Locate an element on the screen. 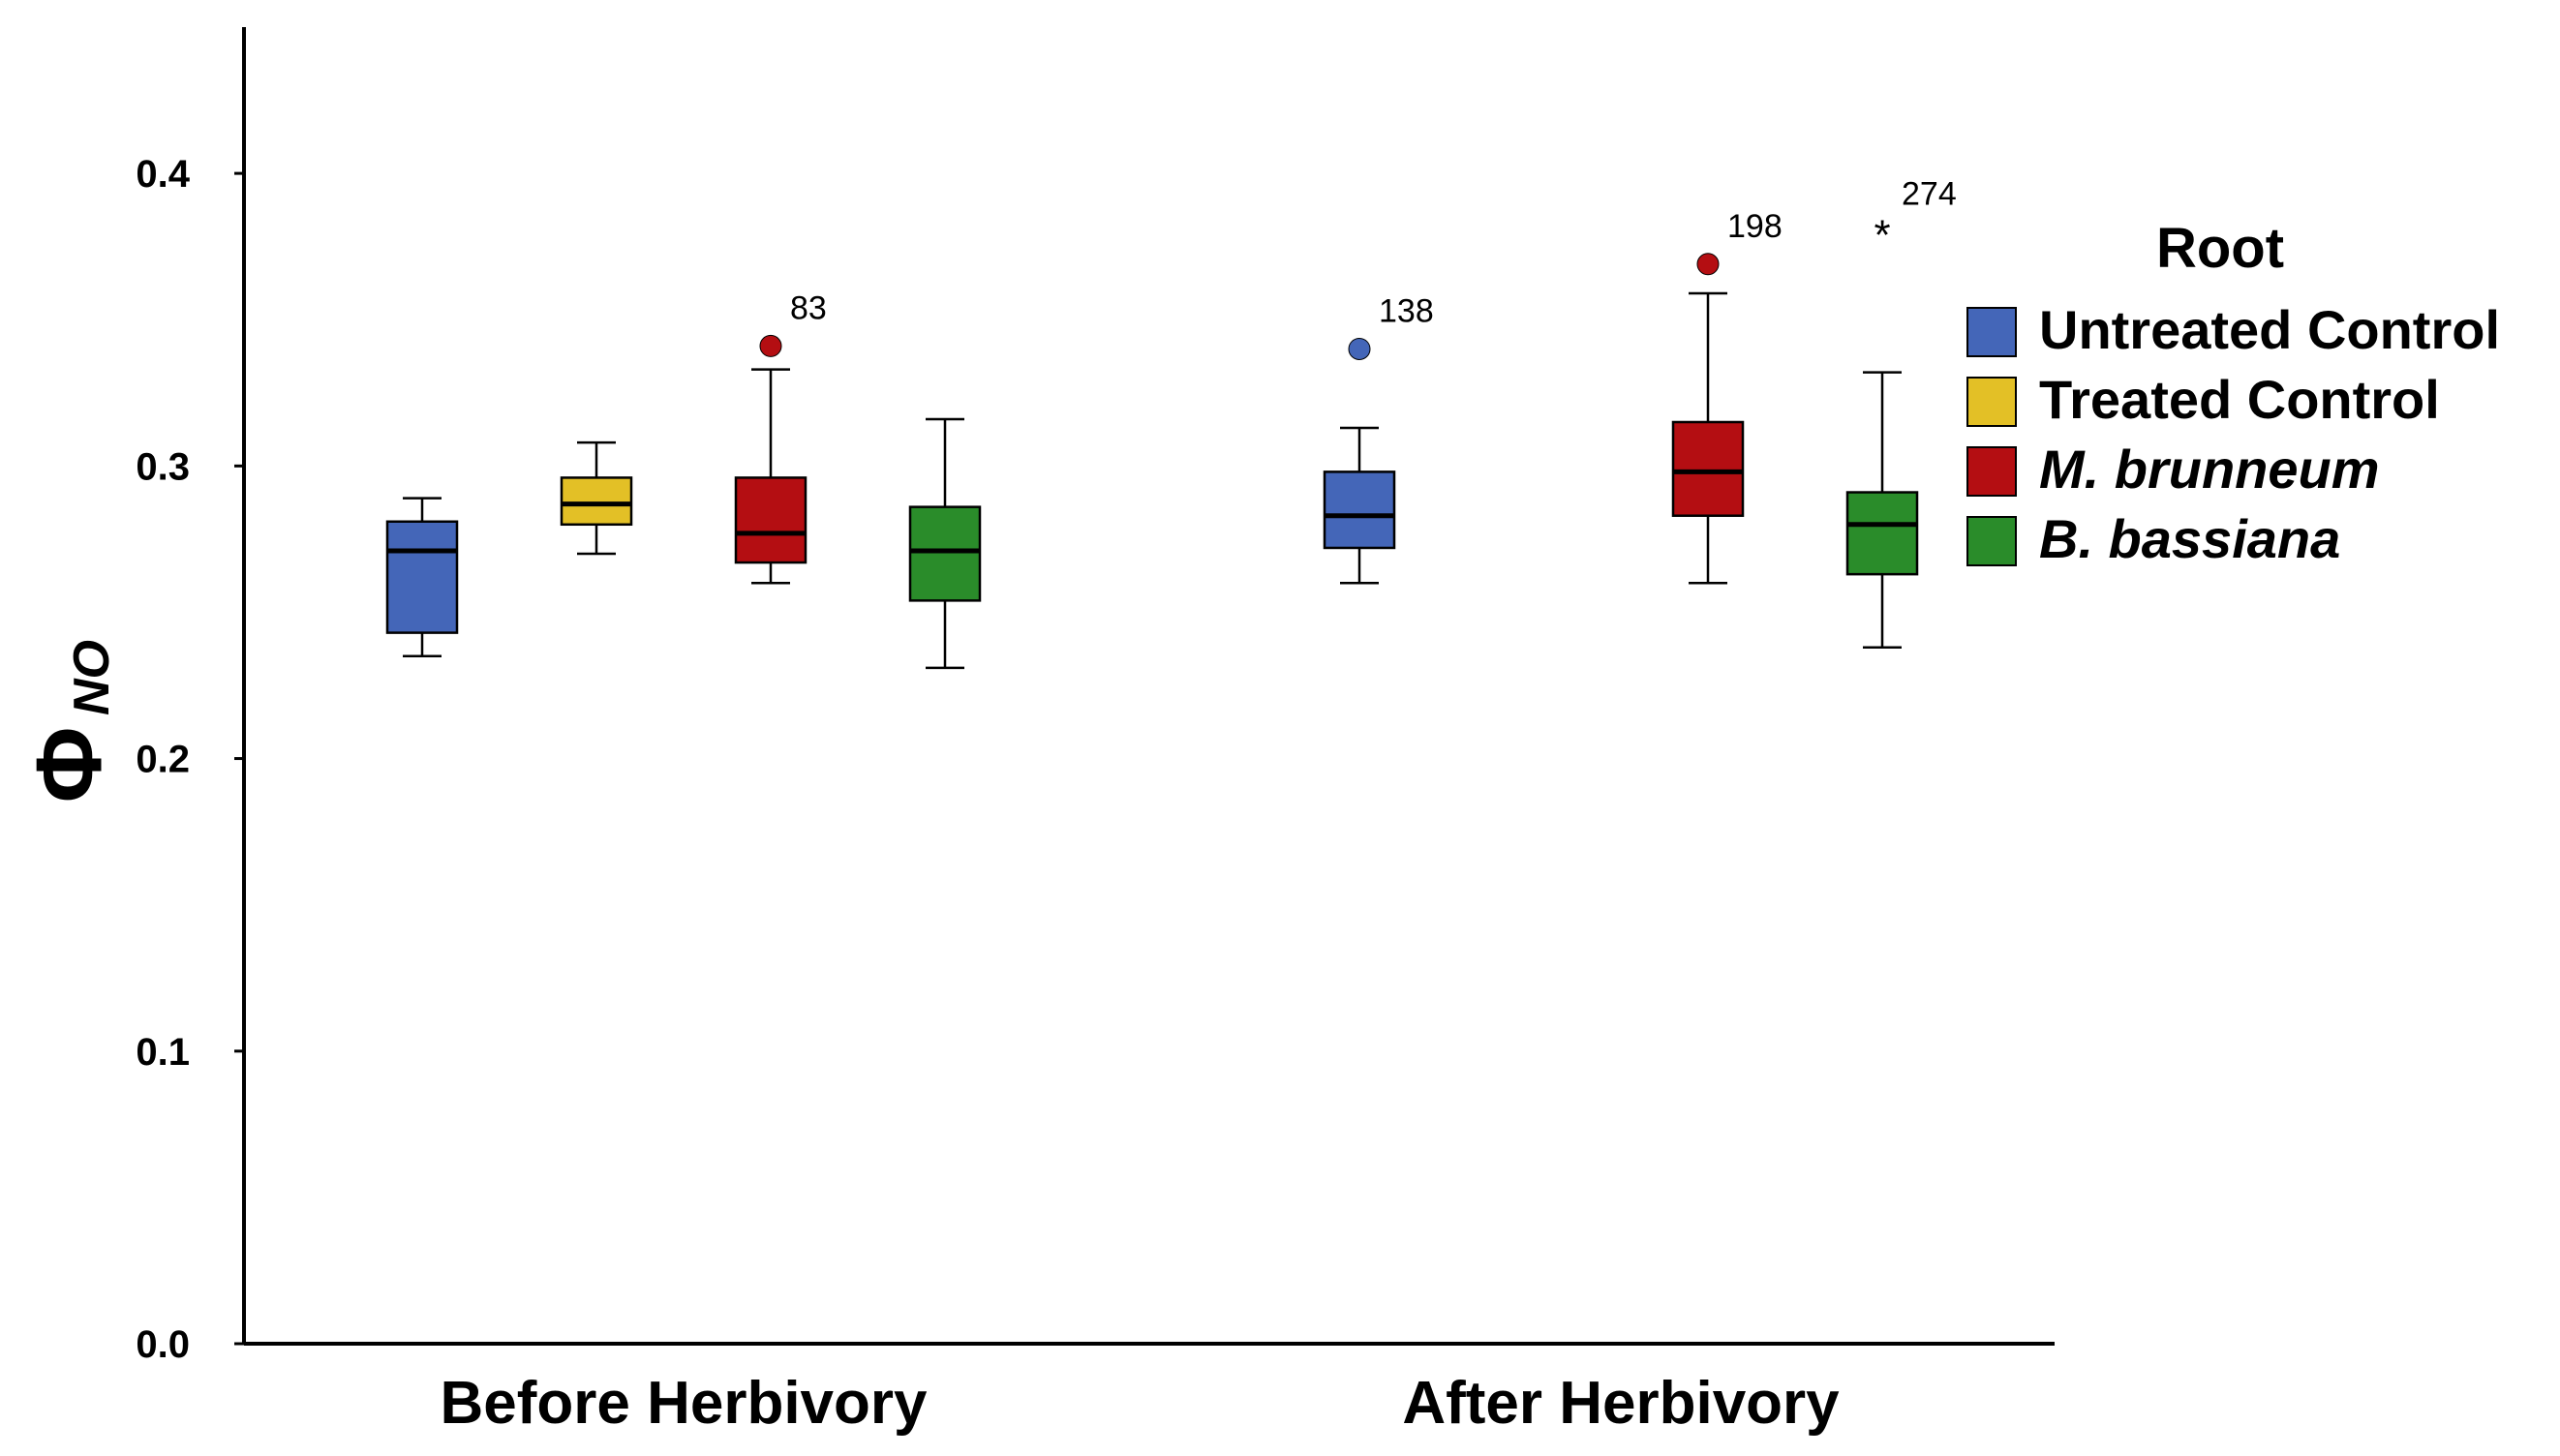 Image resolution: width=2560 pixels, height=1456 pixels. outlier-label: 274 is located at coordinates (1929, 195).